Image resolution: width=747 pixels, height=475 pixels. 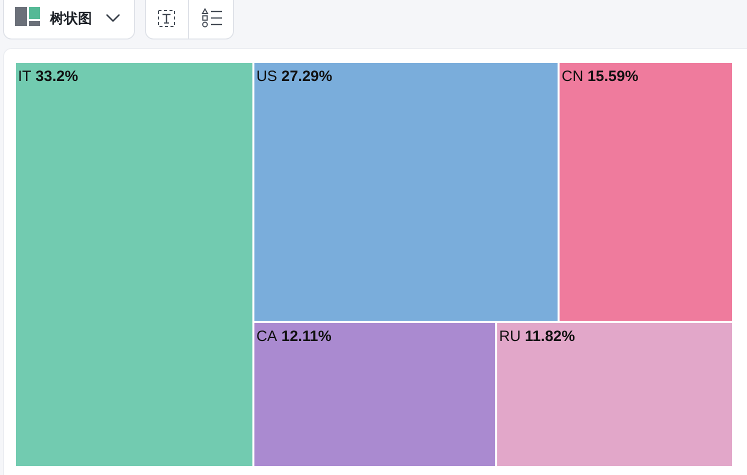 What do you see at coordinates (267, 336) in the screenshot?
I see `category-label: CA` at bounding box center [267, 336].